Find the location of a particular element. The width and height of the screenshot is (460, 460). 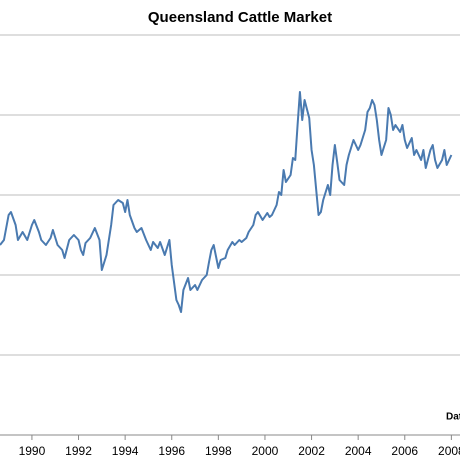

chart-title: Queensland Cattle Market is located at coordinates (240, 17).